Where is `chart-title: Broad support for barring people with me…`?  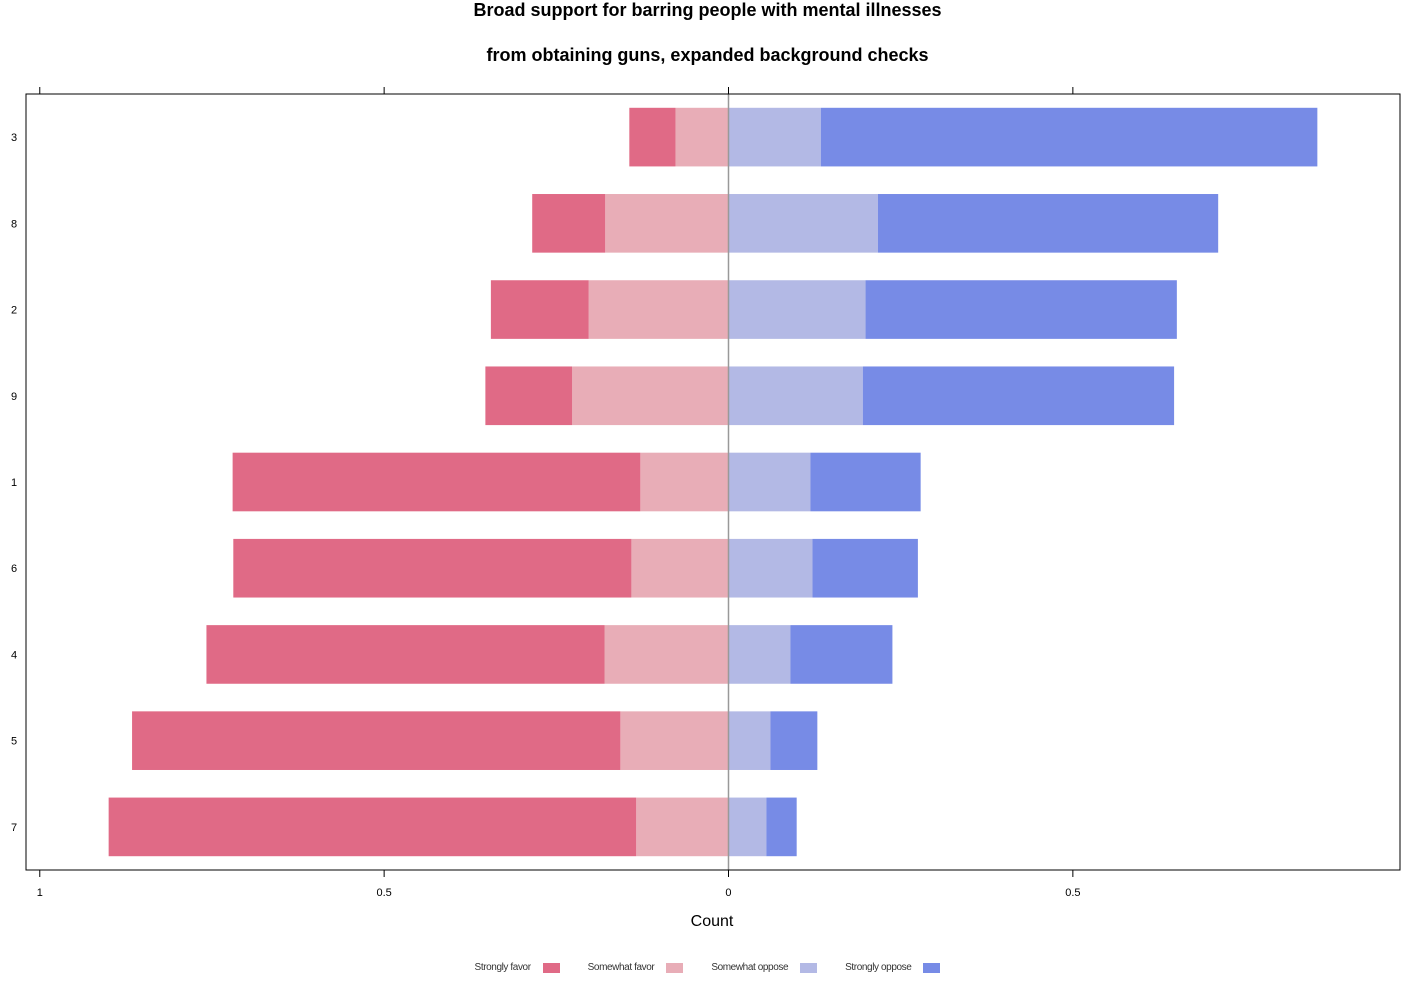 chart-title: Broad support for barring people with me… is located at coordinates (707, 10).